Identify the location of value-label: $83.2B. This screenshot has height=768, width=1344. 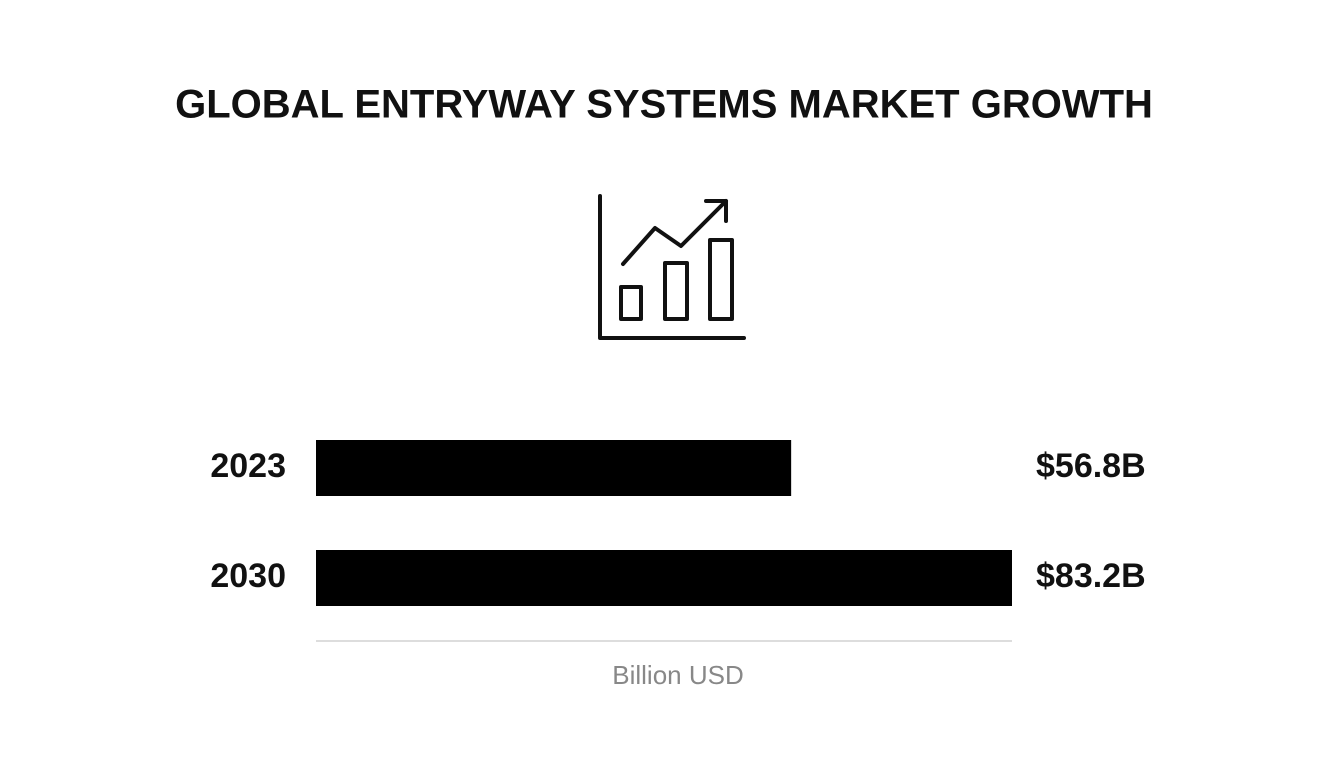
(1091, 576).